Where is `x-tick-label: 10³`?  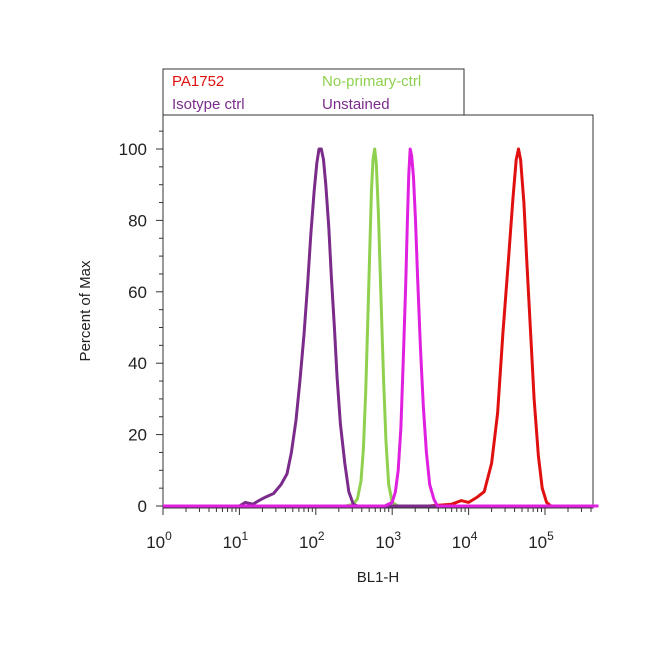
x-tick-label: 10³ is located at coordinates (388, 540).